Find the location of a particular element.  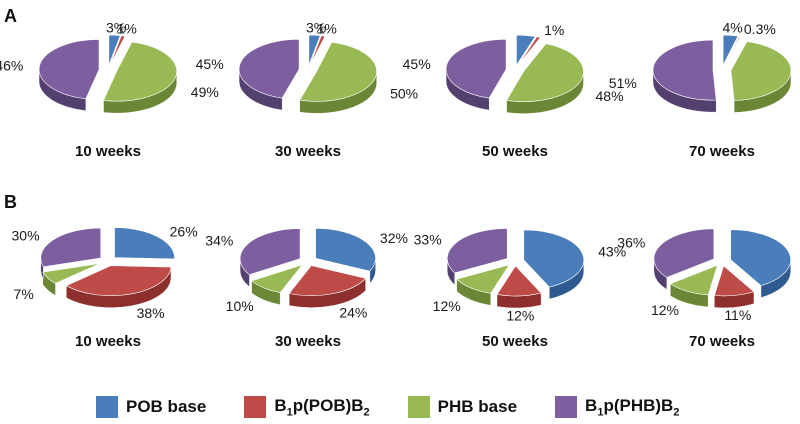

panel-a-letter: A is located at coordinates (10, 16).